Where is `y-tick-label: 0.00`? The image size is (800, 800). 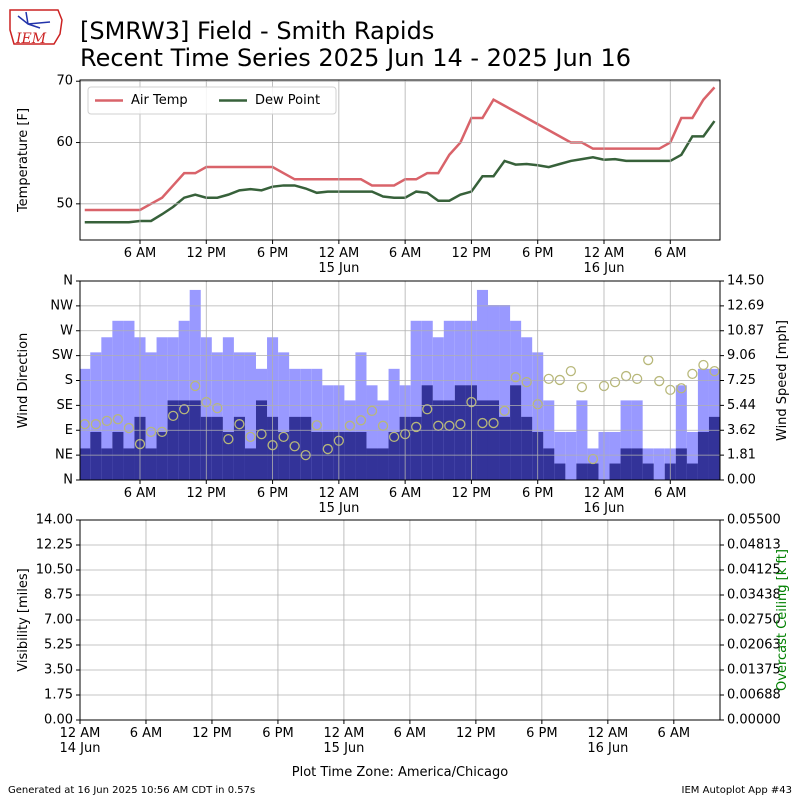
y-tick-label: 0.00 is located at coordinates (58, 720).